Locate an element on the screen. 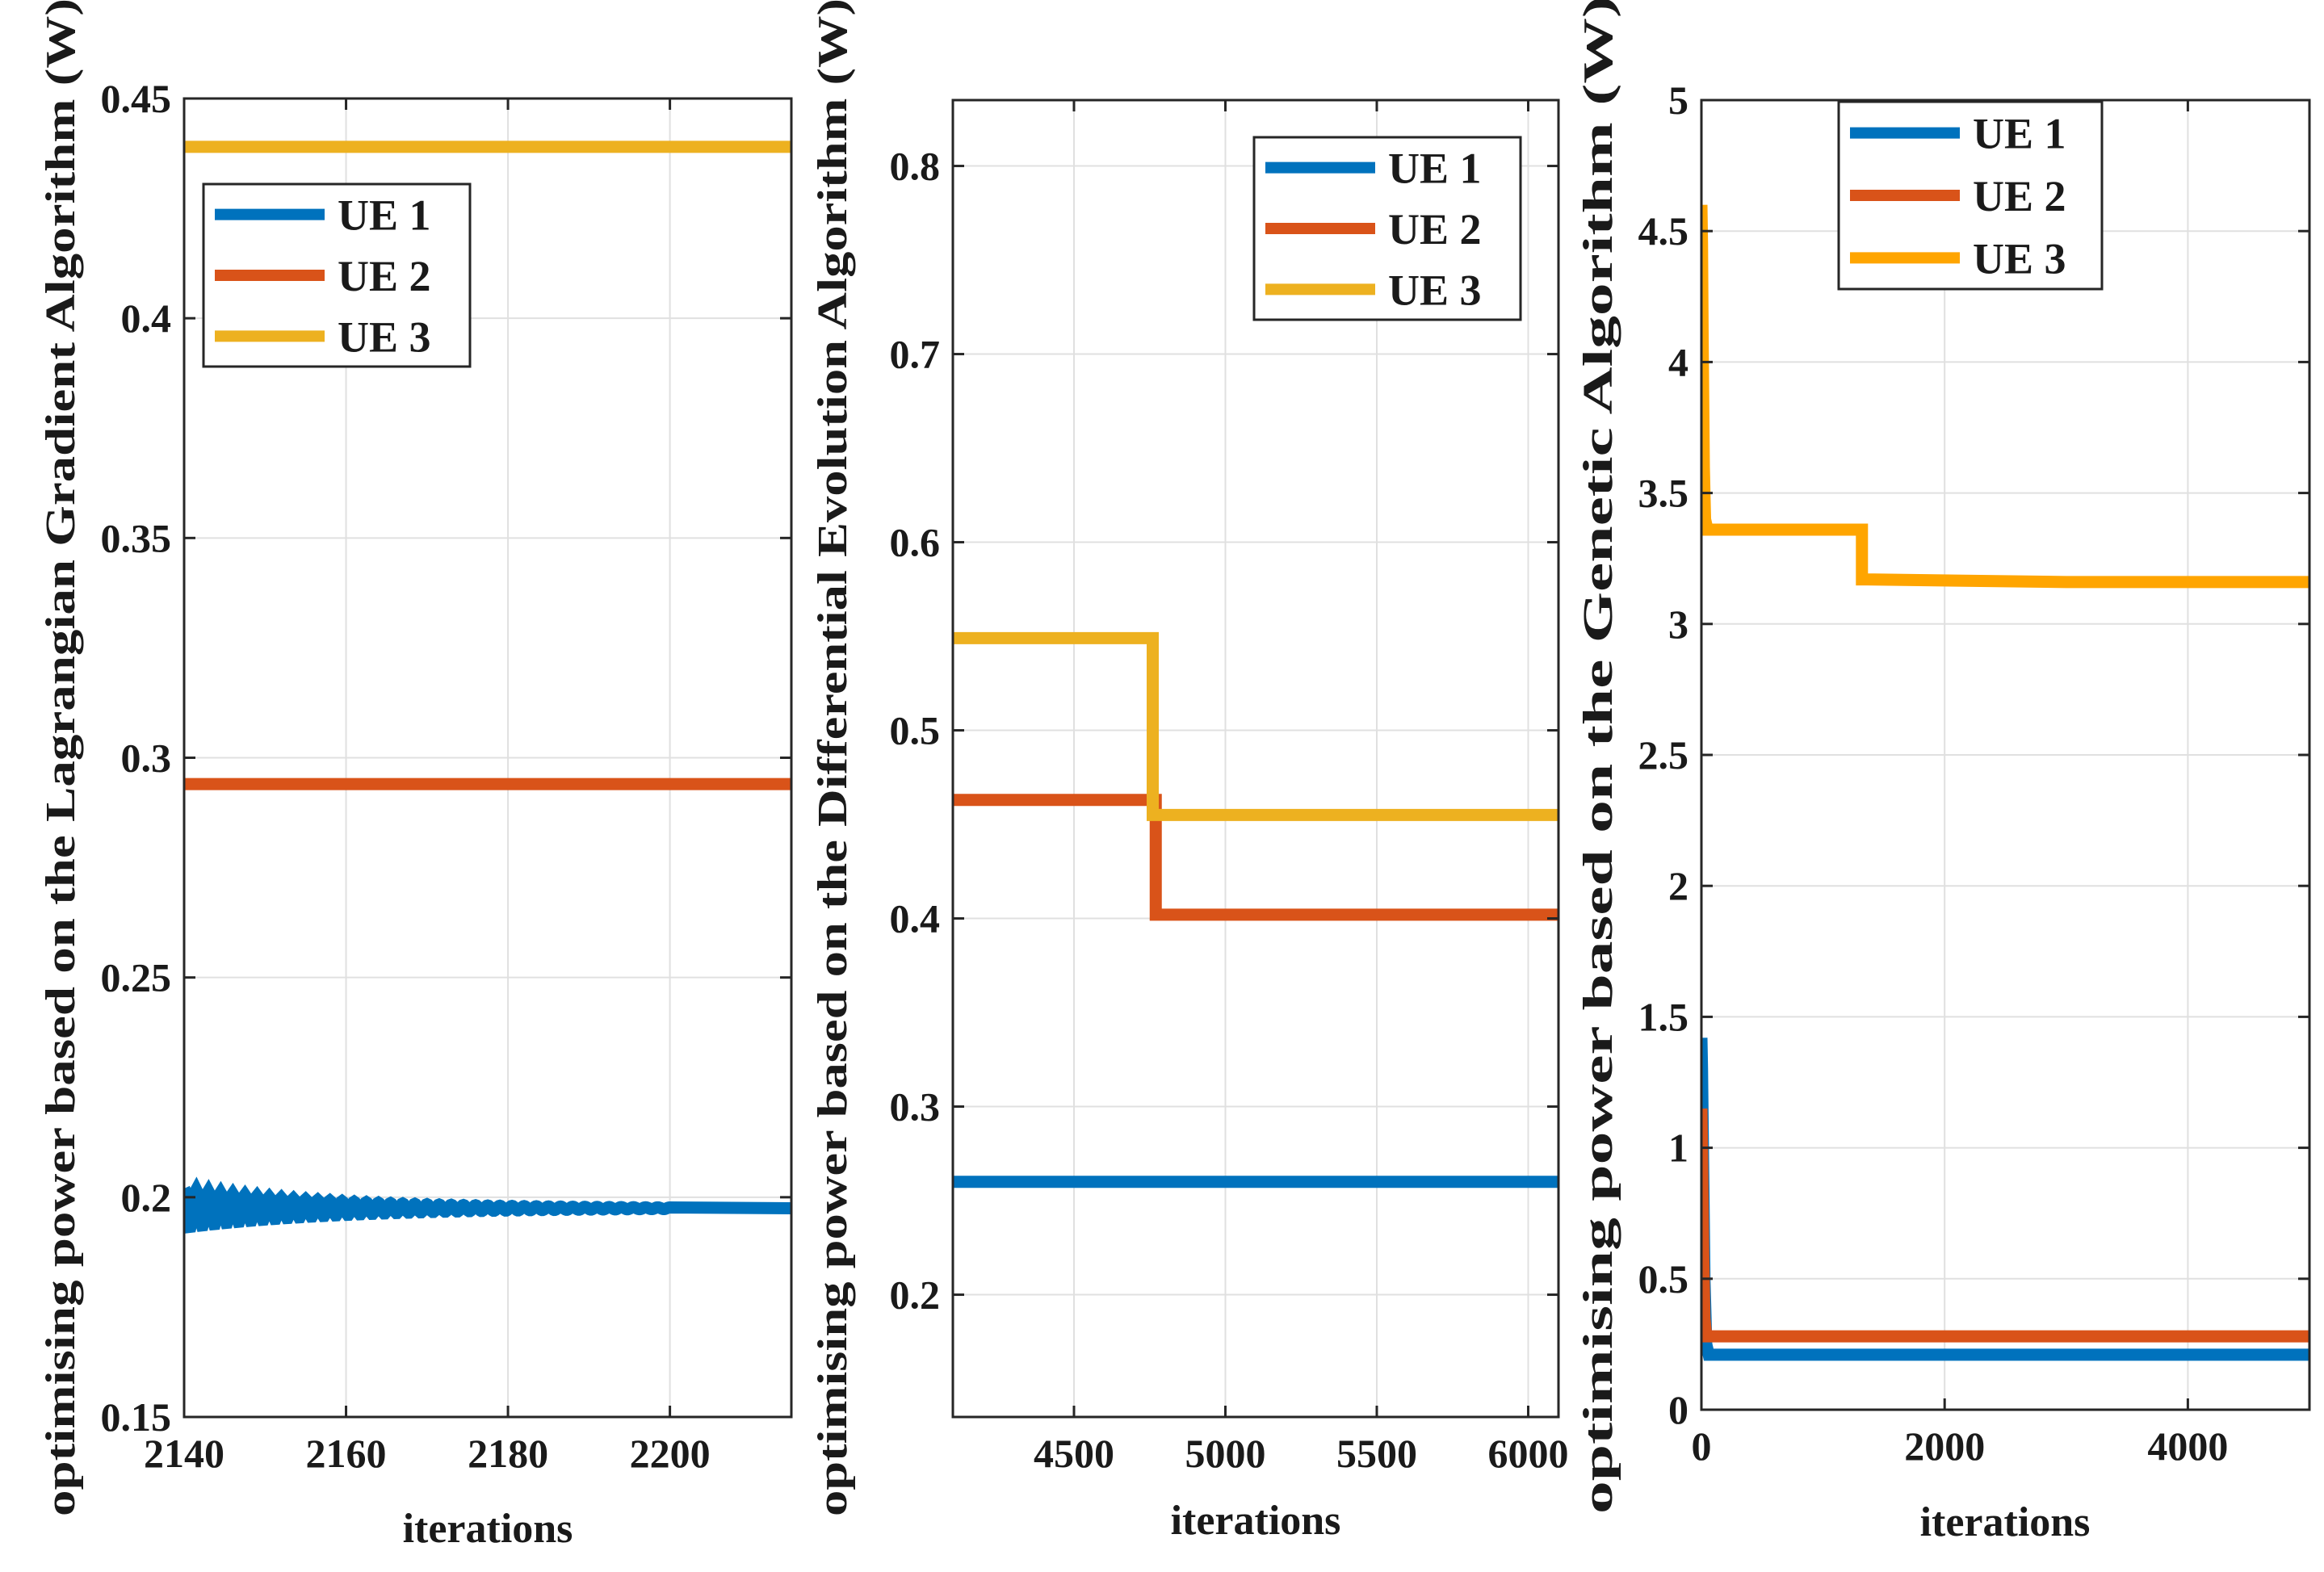 This screenshot has height=1572, width=2324. y-tick-label: 0 is located at coordinates (1678, 1409).